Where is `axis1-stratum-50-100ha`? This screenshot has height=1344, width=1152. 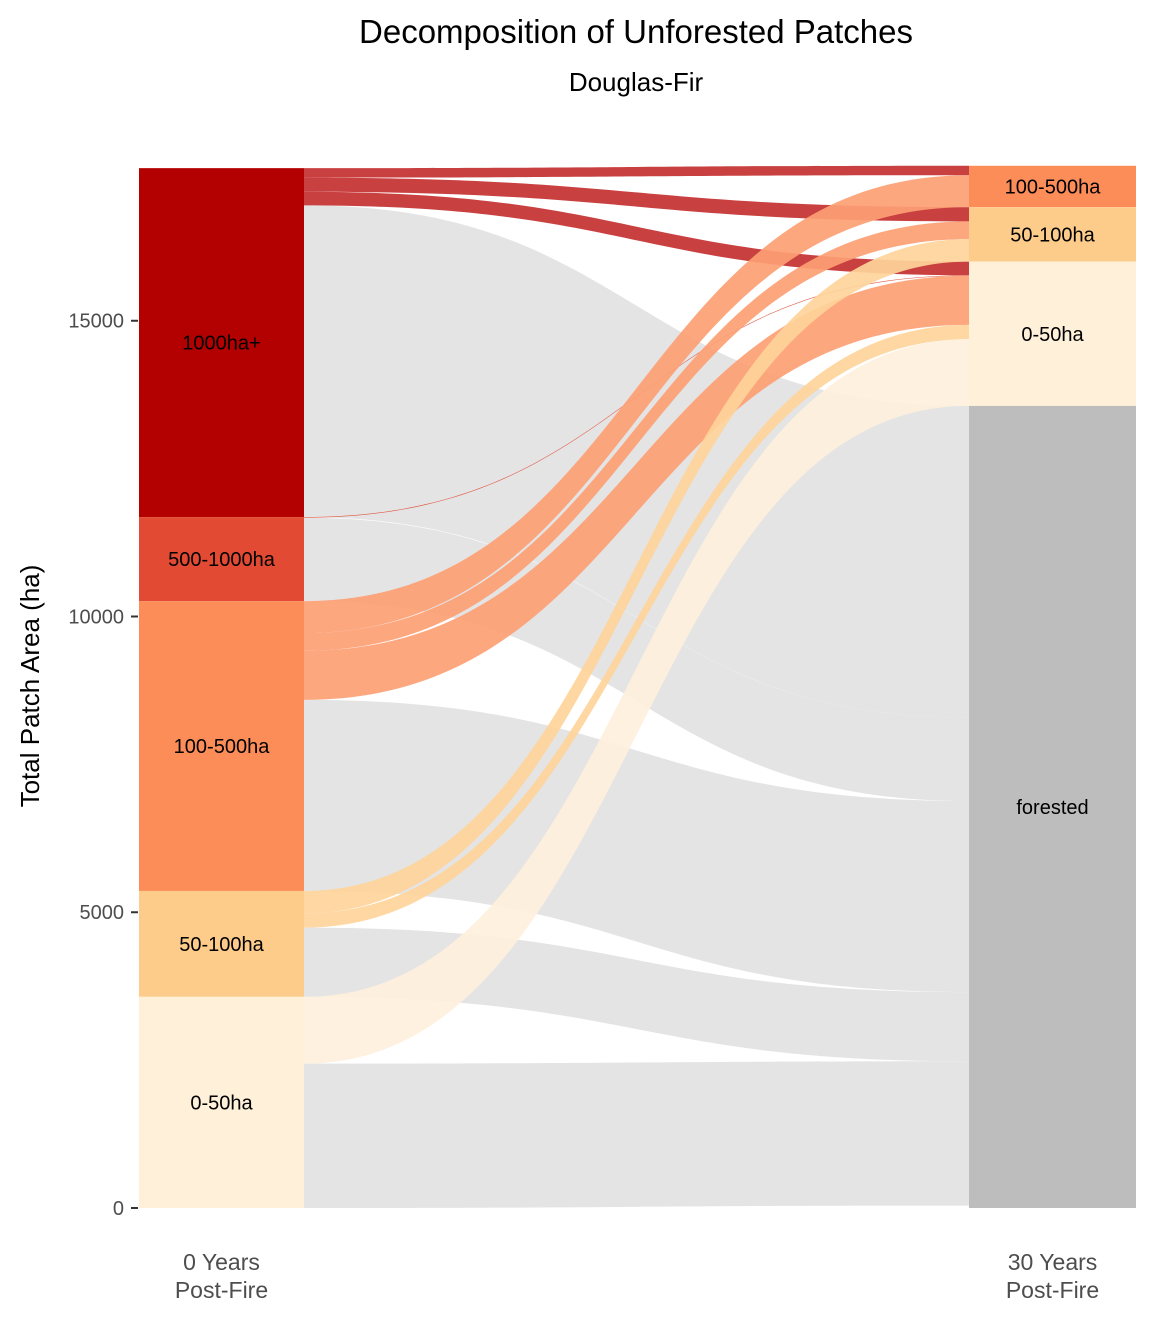 axis1-stratum-50-100ha is located at coordinates (1052, 234).